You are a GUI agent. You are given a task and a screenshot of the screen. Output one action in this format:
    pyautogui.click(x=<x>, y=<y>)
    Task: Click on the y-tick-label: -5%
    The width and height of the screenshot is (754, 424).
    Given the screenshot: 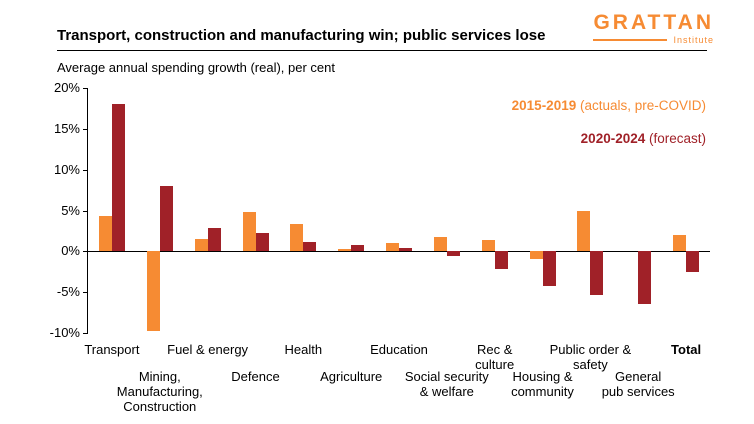 What is the action you would take?
    pyautogui.click(x=68, y=292)
    